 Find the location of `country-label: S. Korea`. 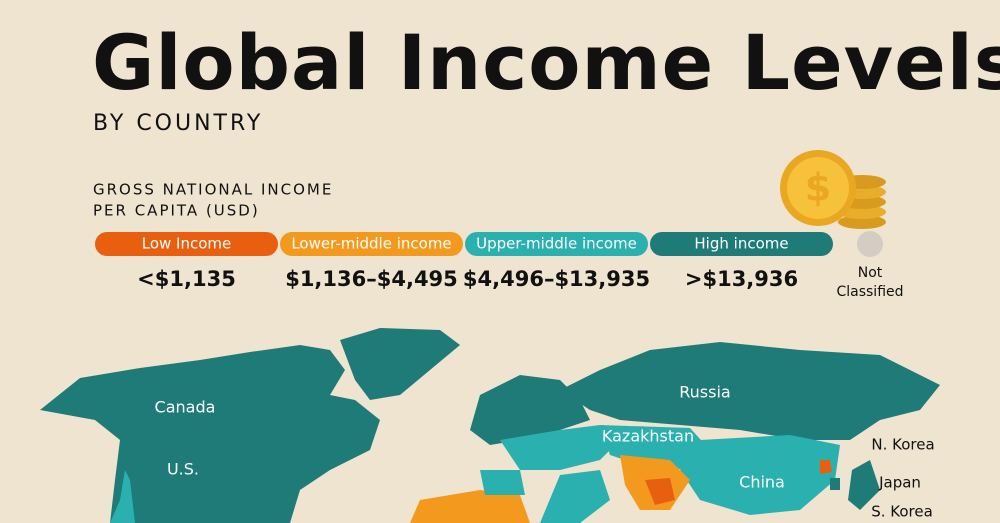

country-label: S. Korea is located at coordinates (902, 512).